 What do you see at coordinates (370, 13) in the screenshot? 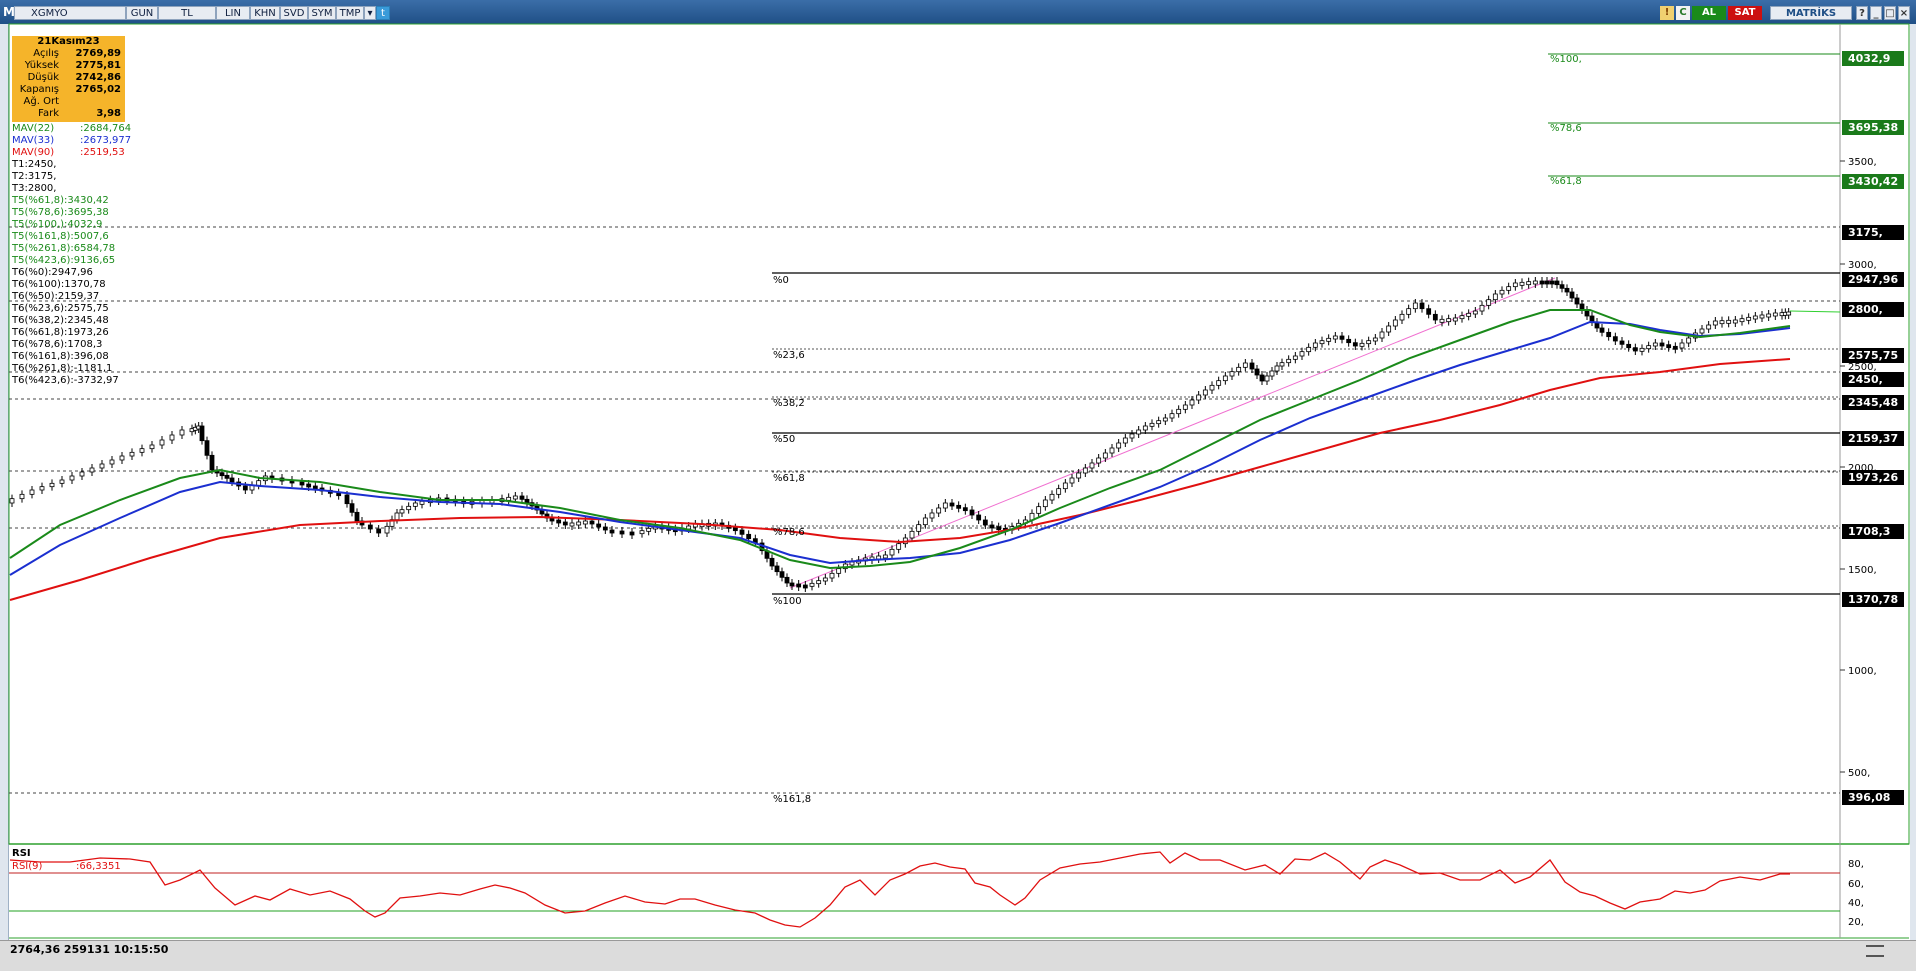
I see `dropdown-arrow-icon: ▾` at bounding box center [370, 13].